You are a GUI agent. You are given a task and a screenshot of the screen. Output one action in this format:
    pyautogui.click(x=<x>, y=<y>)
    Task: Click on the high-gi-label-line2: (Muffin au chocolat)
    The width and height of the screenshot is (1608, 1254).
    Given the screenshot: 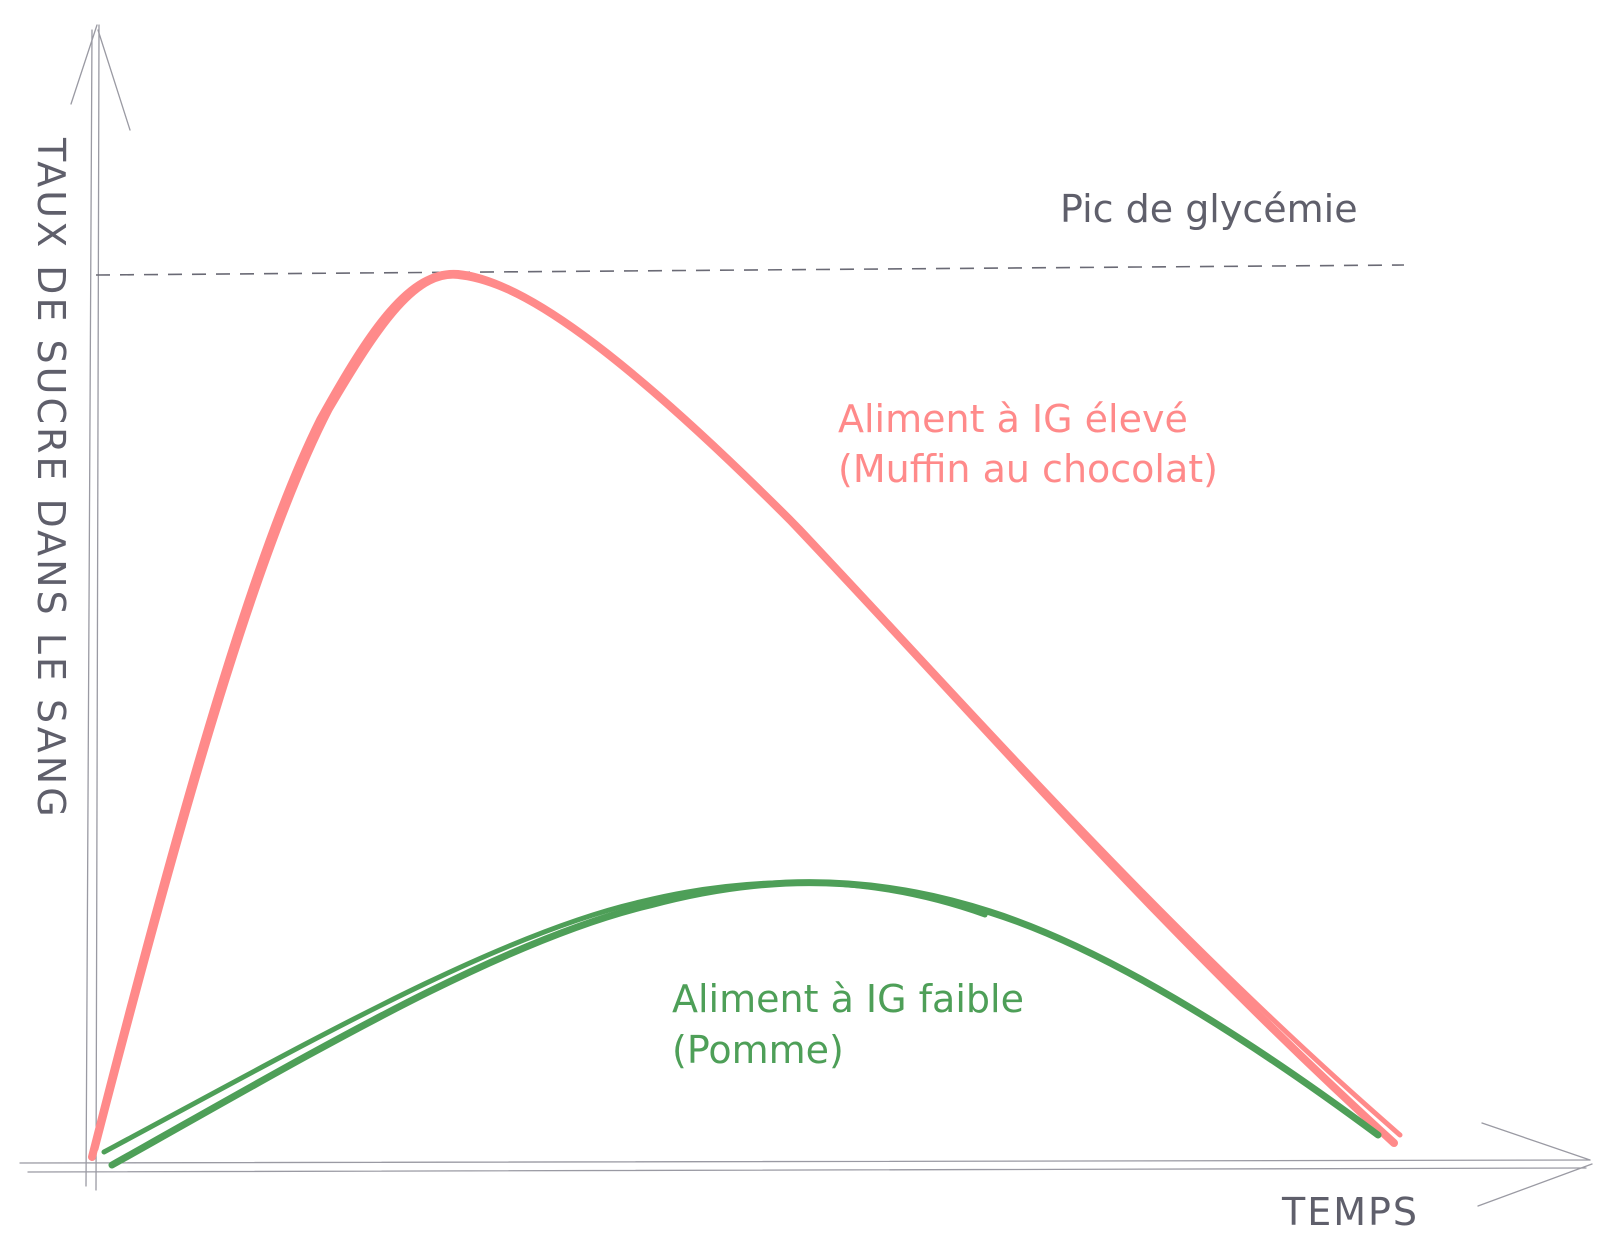 What is the action you would take?
    pyautogui.click(x=1028, y=469)
    